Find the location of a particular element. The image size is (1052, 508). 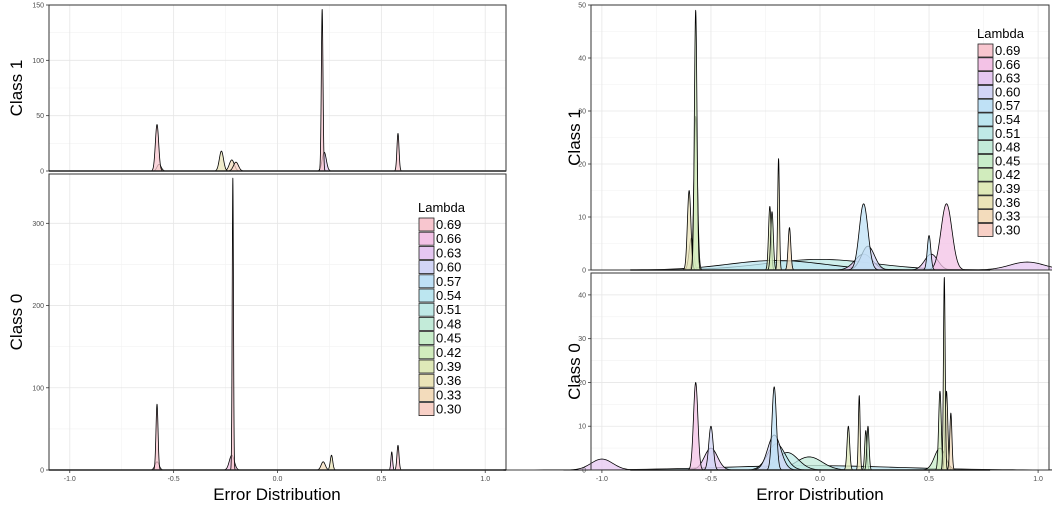

panel-border is located at coordinates (277, 88).